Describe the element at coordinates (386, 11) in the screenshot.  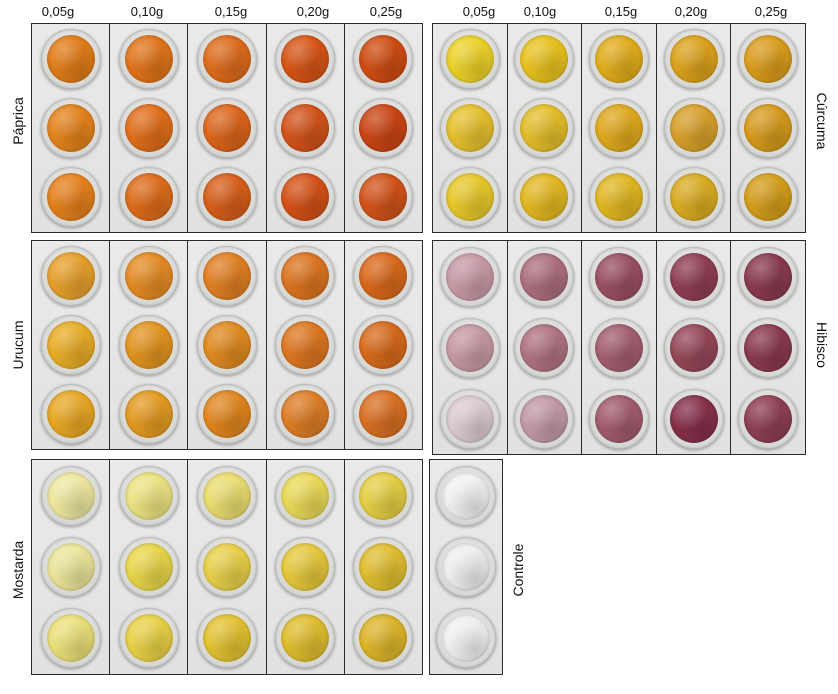
I see `conc-label-left-5: 0,25g` at that location.